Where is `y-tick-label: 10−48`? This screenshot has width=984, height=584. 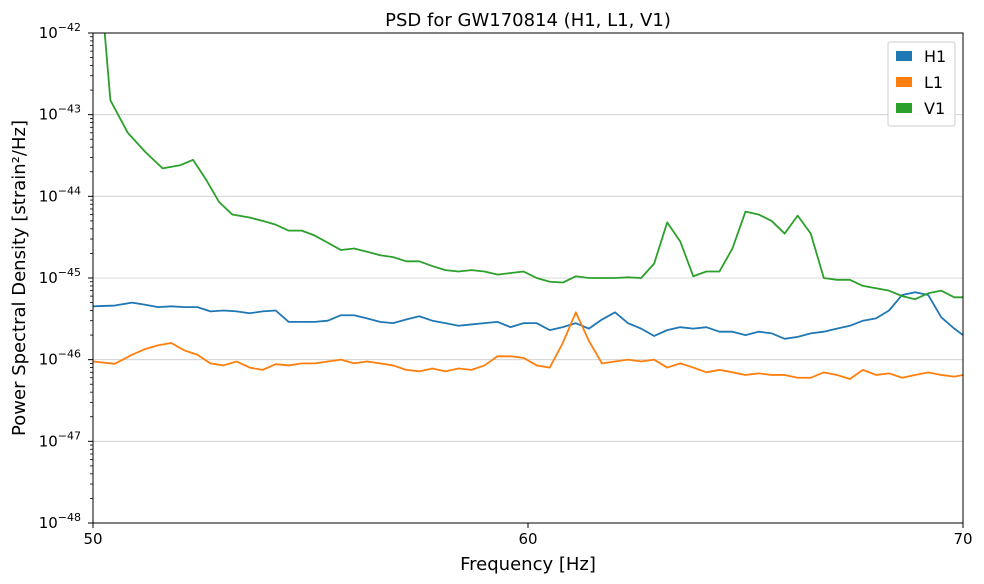 y-tick-label: 10−48 is located at coordinates (60, 521).